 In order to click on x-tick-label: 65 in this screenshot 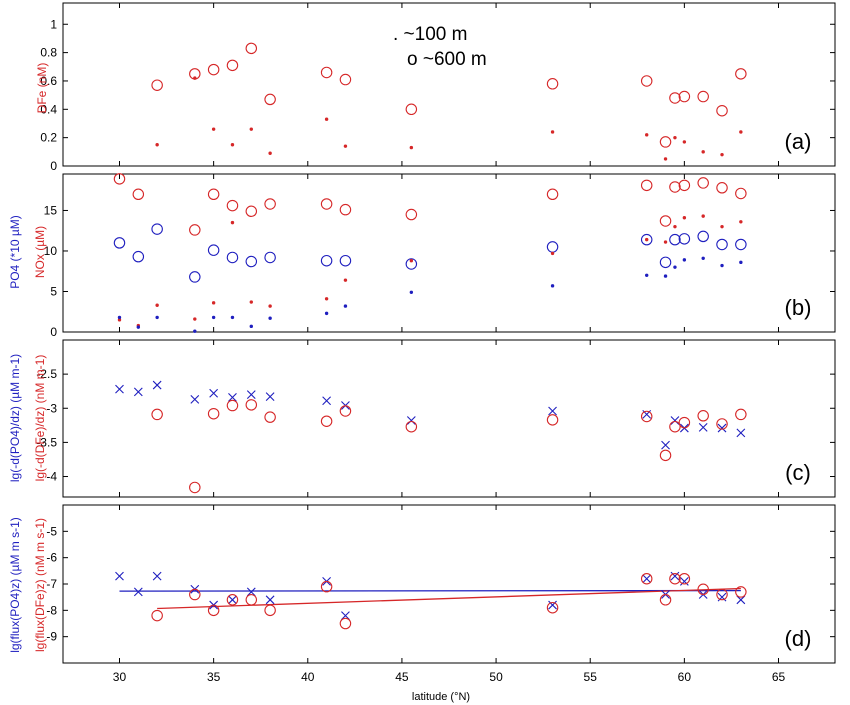, I will do `click(779, 677)`.